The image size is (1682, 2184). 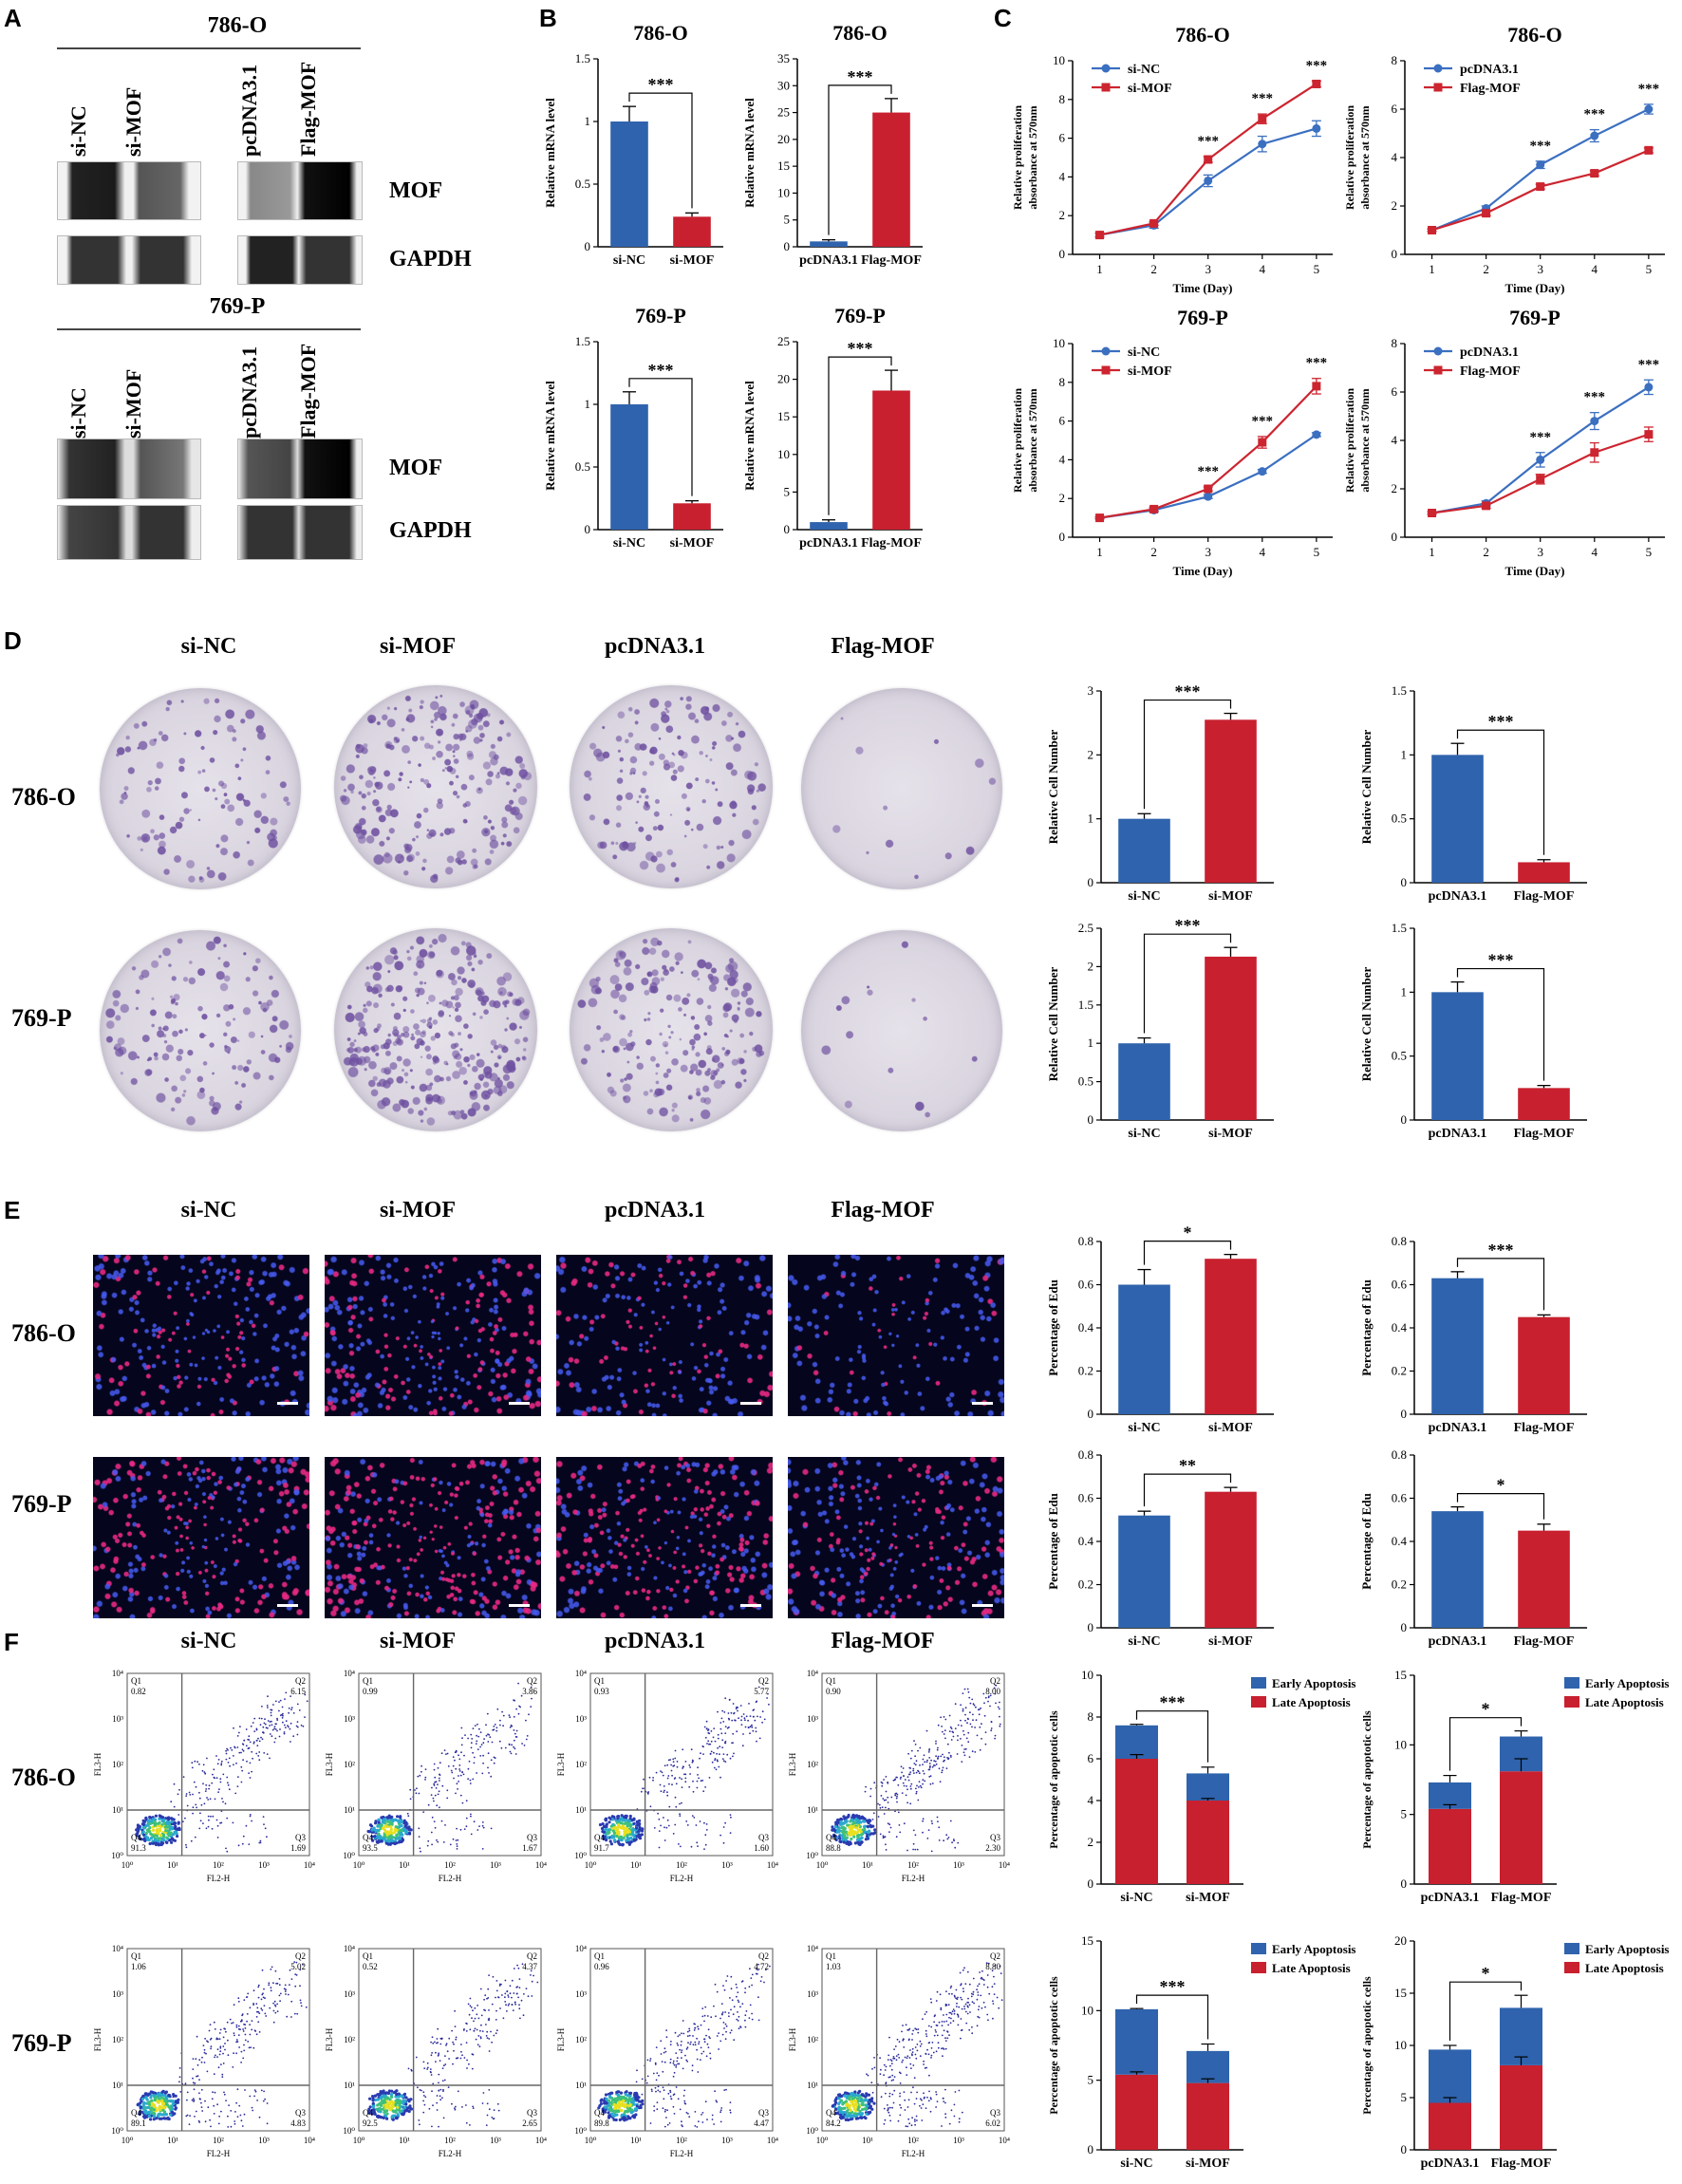 I want to click on y-tick-label: 8, so click(x=1395, y=343).